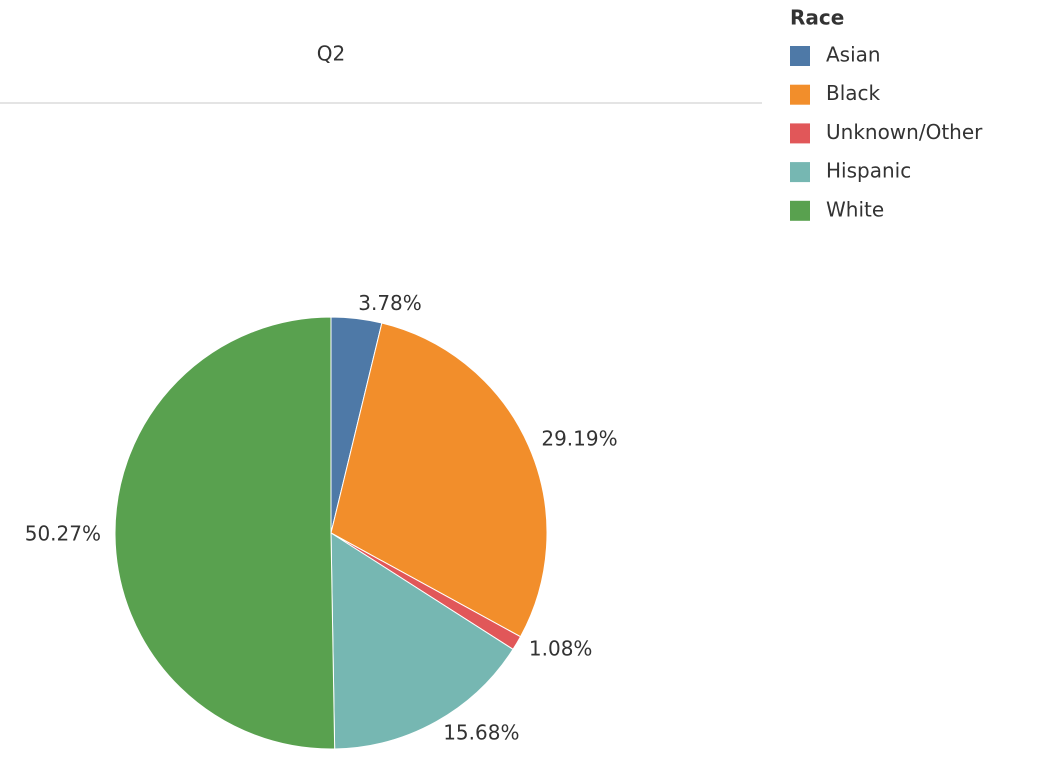  I want to click on slice-label: 1.08%, so click(561, 649).